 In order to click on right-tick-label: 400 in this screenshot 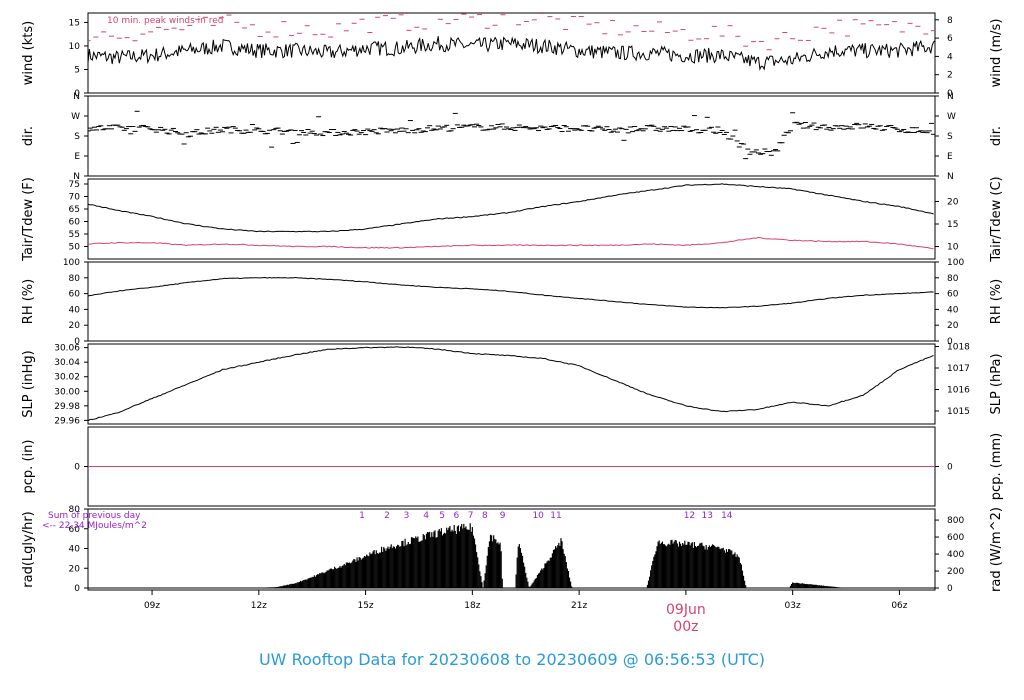, I will do `click(955, 555)`.